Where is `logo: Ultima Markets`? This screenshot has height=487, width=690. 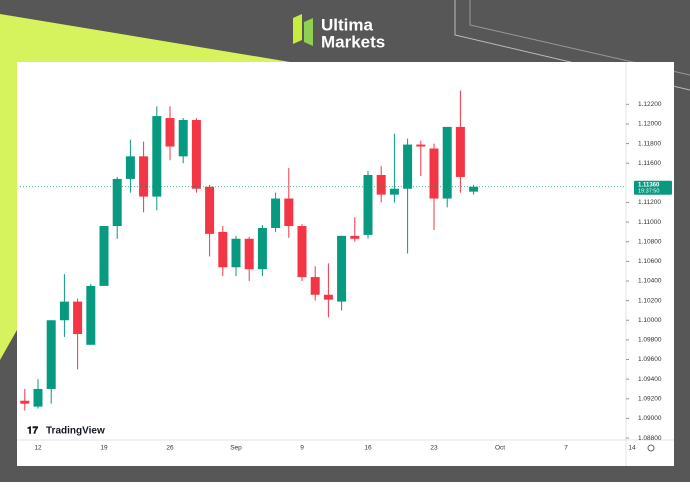 logo: Ultima Markets is located at coordinates (339, 32).